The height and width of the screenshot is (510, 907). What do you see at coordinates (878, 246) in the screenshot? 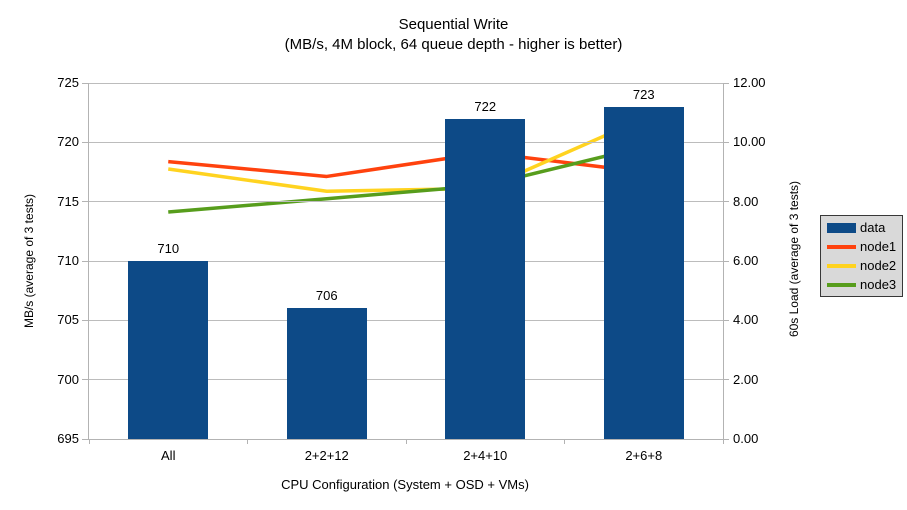
I see `legend-label-node1: node1` at bounding box center [878, 246].